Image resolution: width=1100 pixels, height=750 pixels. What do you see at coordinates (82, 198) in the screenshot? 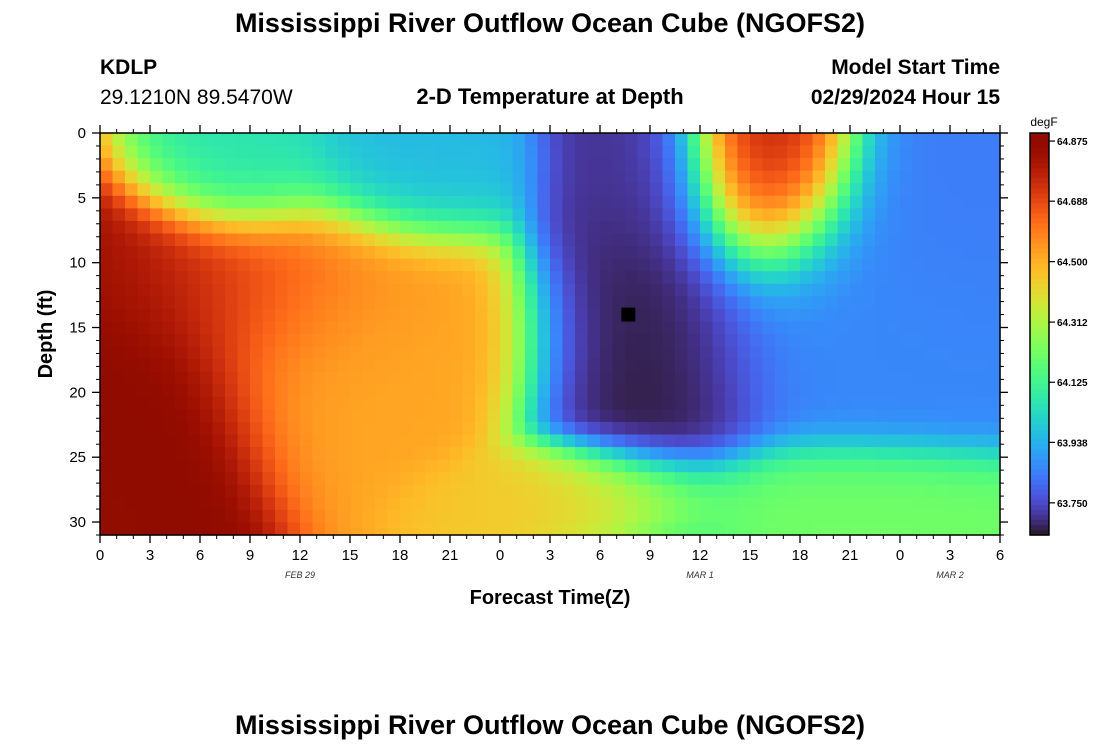
I see `y-tick-label: 5` at bounding box center [82, 198].